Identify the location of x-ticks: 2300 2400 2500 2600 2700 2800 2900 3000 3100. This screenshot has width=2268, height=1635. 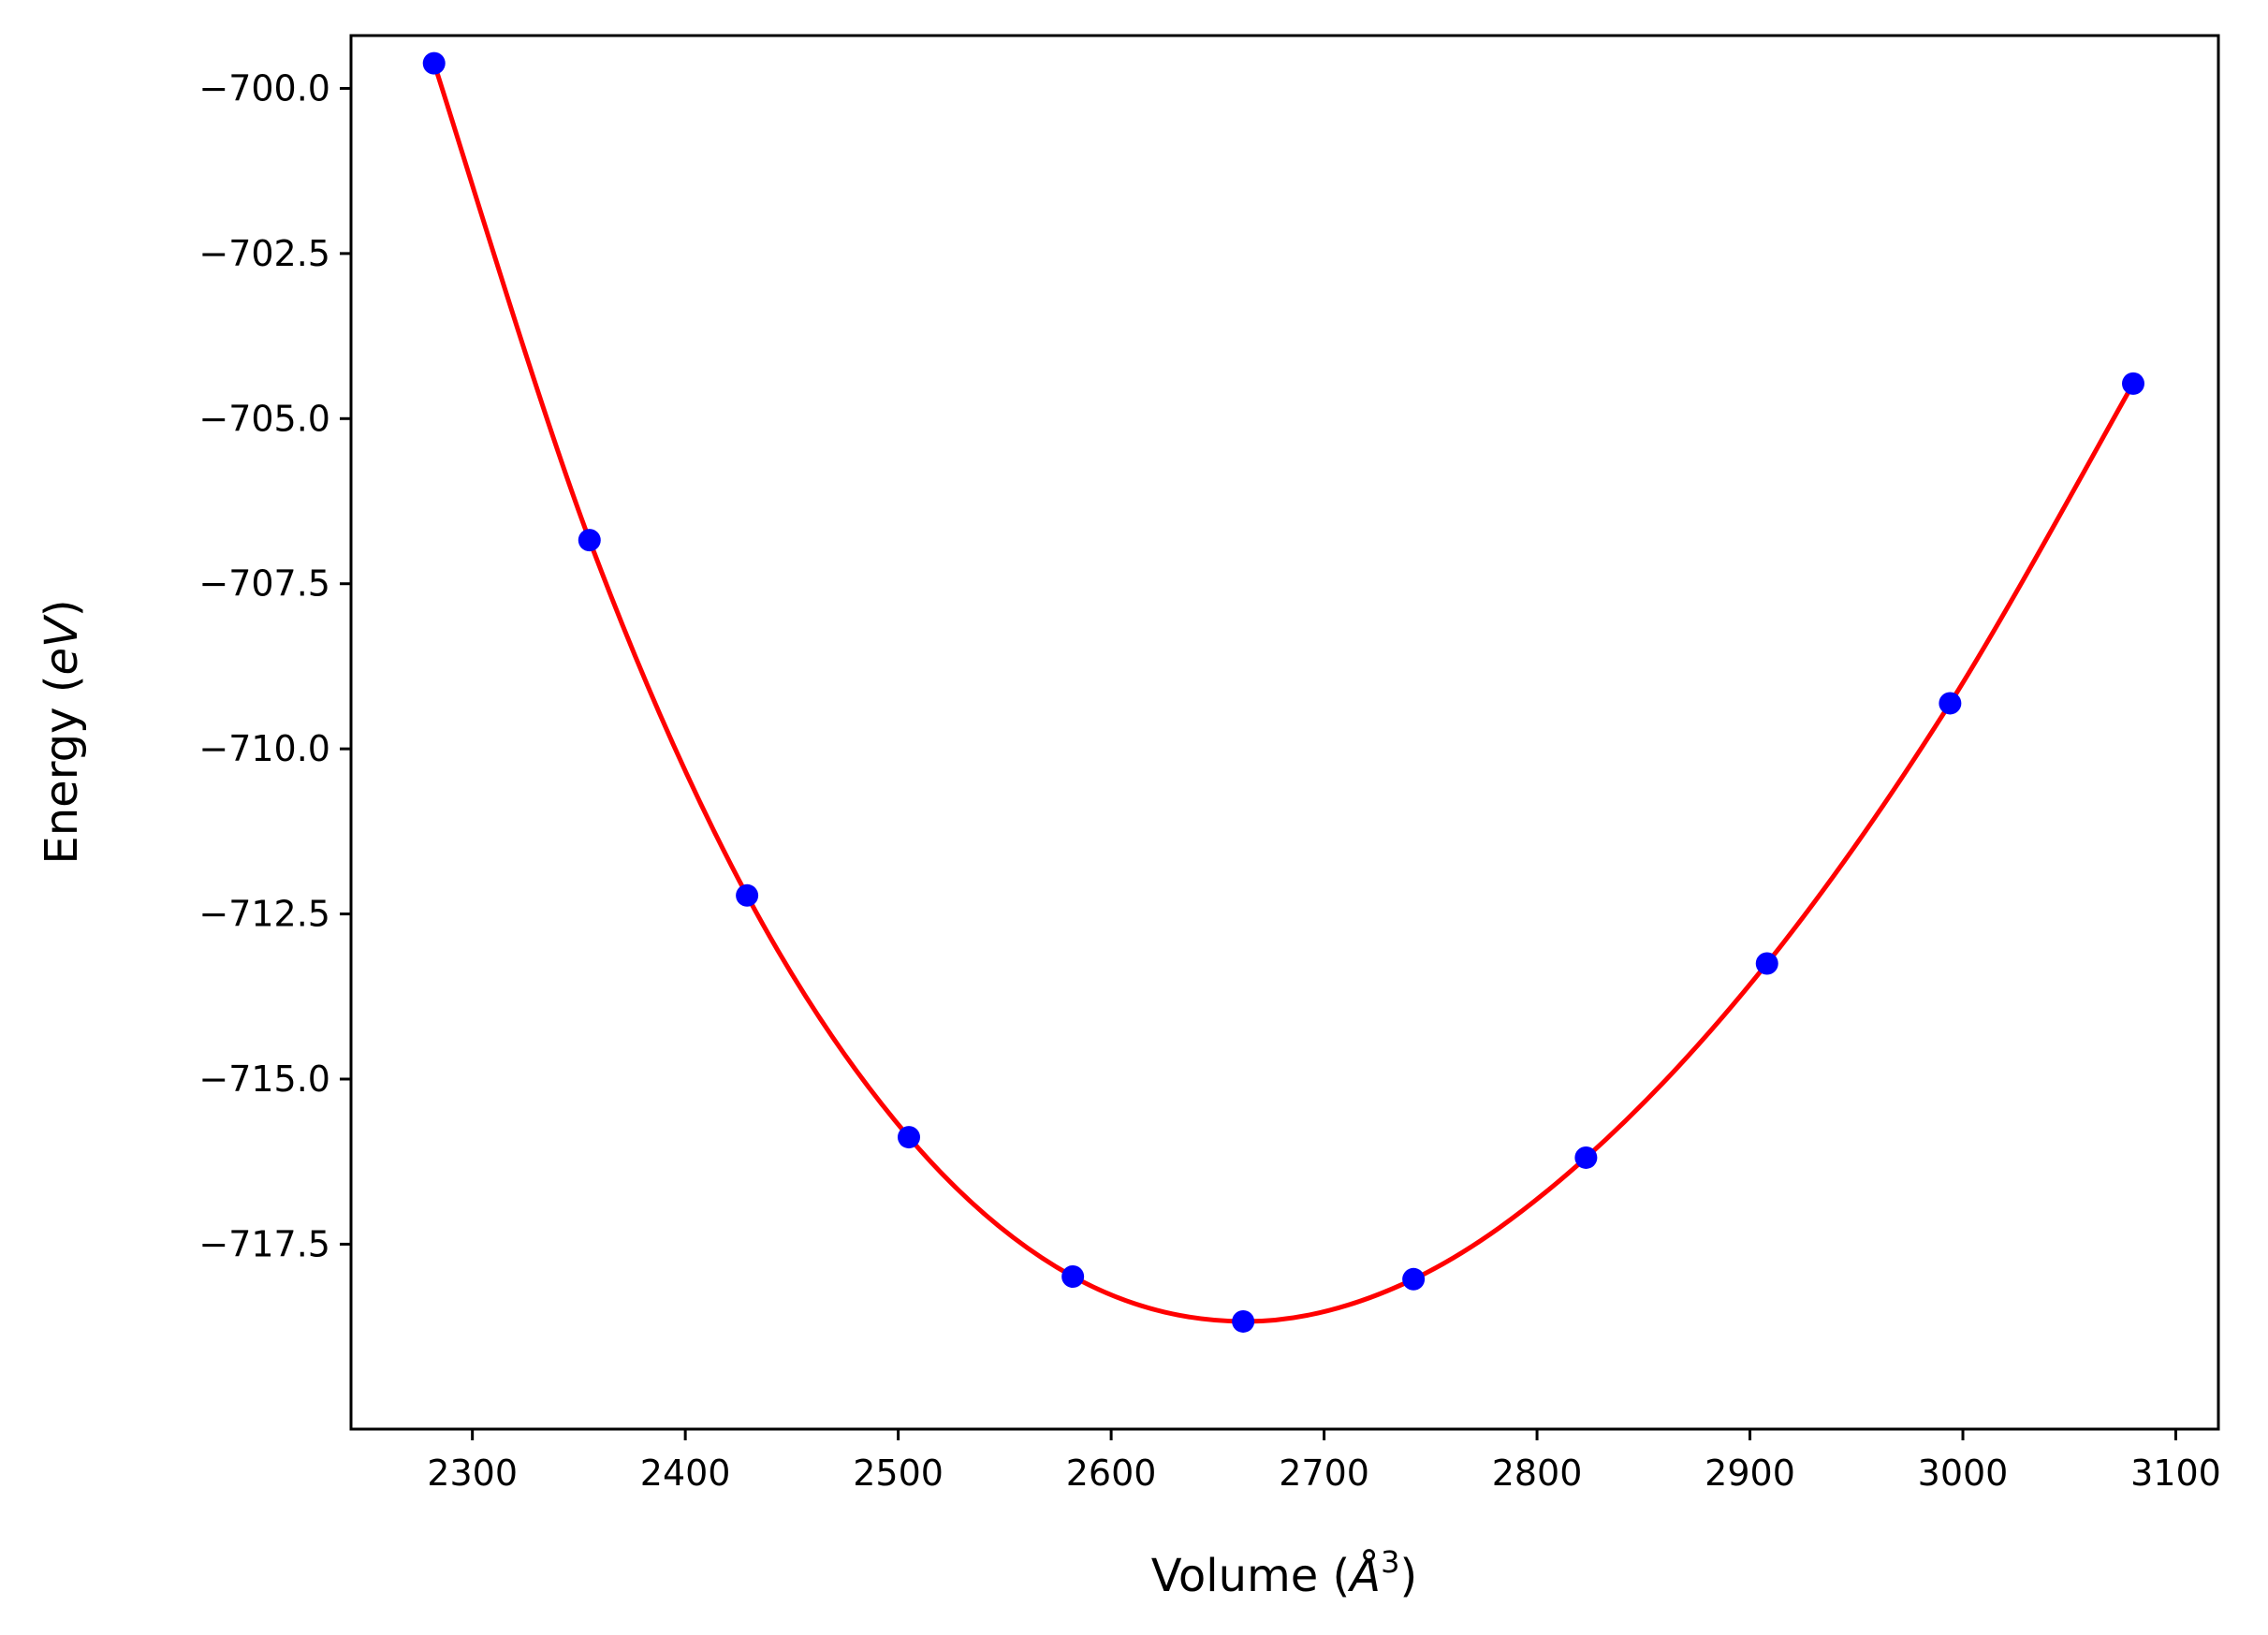
(1324, 1461).